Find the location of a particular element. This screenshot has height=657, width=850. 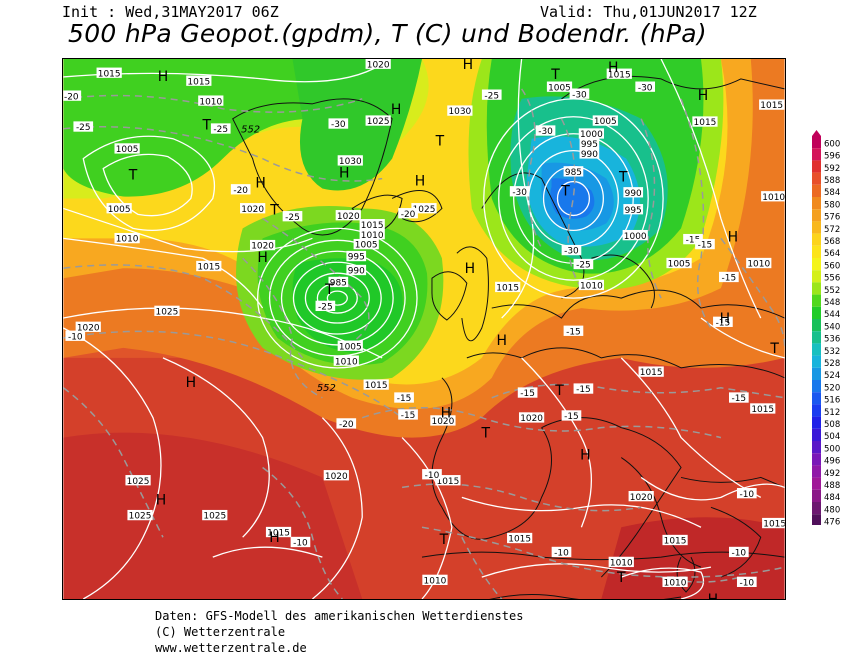

init-time: Init : Wed,31MAY2017 06Z is located at coordinates (170, 12).